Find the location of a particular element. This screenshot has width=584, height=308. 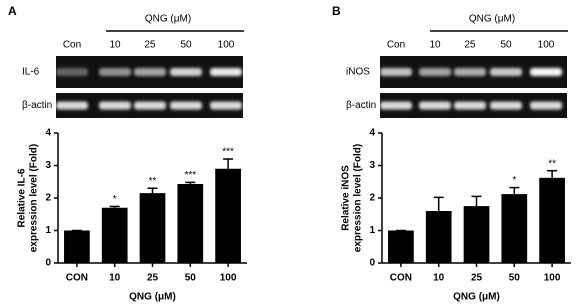

y-axis-label: Relative IL-6 is located at coordinates (22, 197).